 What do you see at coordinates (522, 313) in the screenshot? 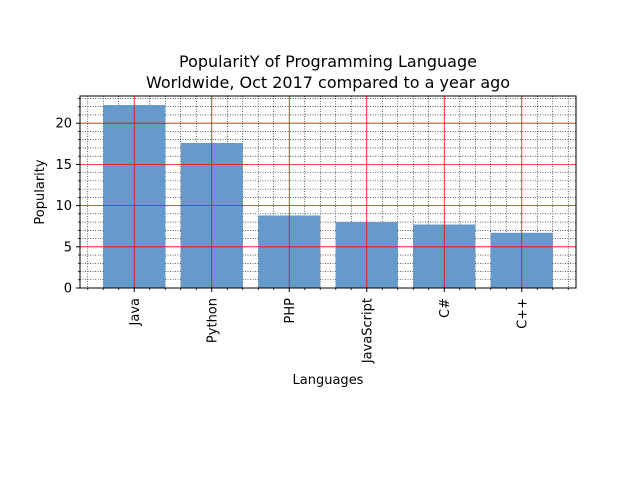
I see `x-tick-label: C++` at bounding box center [522, 313].